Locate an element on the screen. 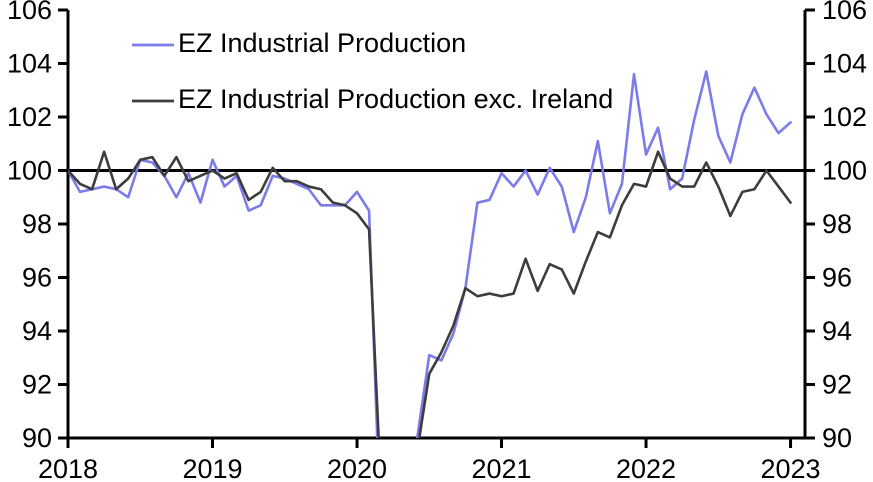 The height and width of the screenshot is (482, 873). x-axis-labels: 2018 2019 2020 2021 2022 2023 is located at coordinates (429, 468).